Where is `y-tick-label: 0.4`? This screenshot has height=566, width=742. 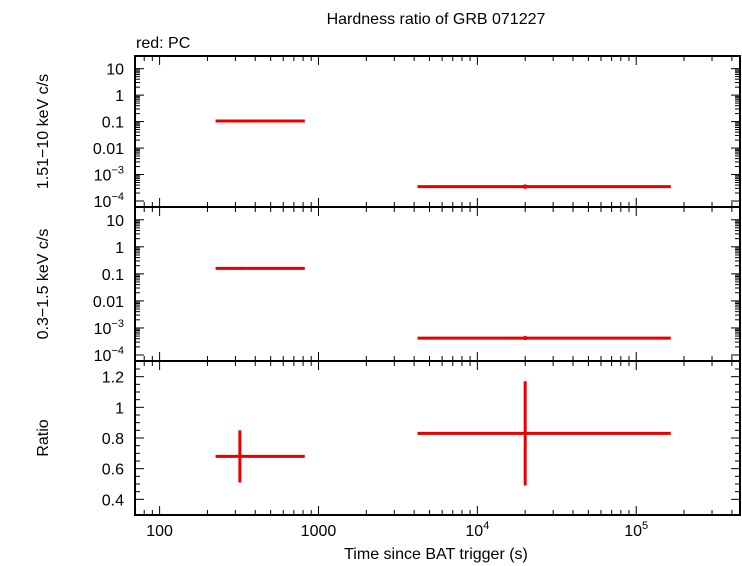
y-tick-label: 0.4 is located at coordinates (113, 500).